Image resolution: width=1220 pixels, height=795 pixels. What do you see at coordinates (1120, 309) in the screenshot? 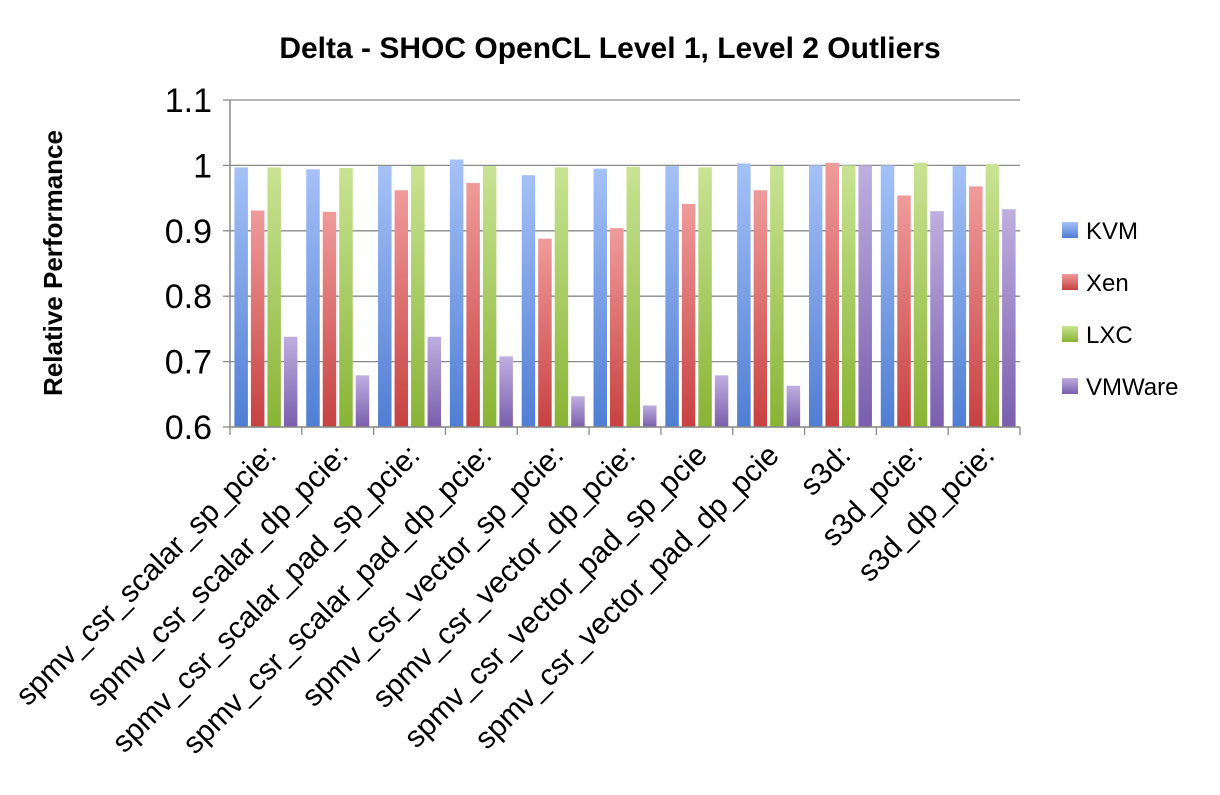
I see `legend: KVM Xen LXC VMWare` at bounding box center [1120, 309].